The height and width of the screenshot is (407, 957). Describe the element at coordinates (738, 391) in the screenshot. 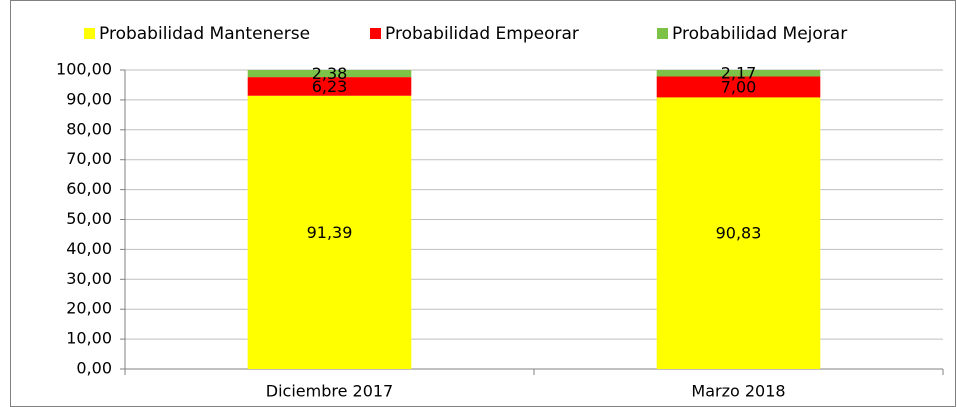

I see `x-tick-label: Marzo 2018` at that location.